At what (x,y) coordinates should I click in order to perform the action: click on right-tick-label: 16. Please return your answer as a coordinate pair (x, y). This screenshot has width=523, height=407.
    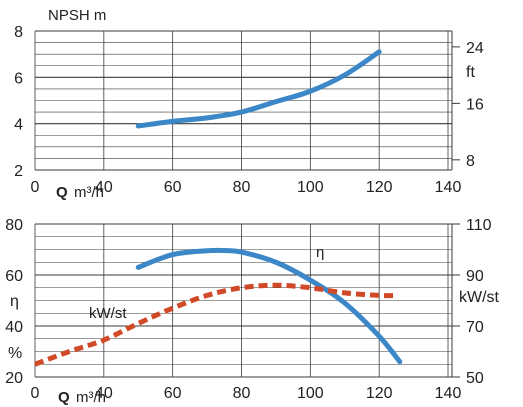
    Looking at the image, I should click on (475, 104).